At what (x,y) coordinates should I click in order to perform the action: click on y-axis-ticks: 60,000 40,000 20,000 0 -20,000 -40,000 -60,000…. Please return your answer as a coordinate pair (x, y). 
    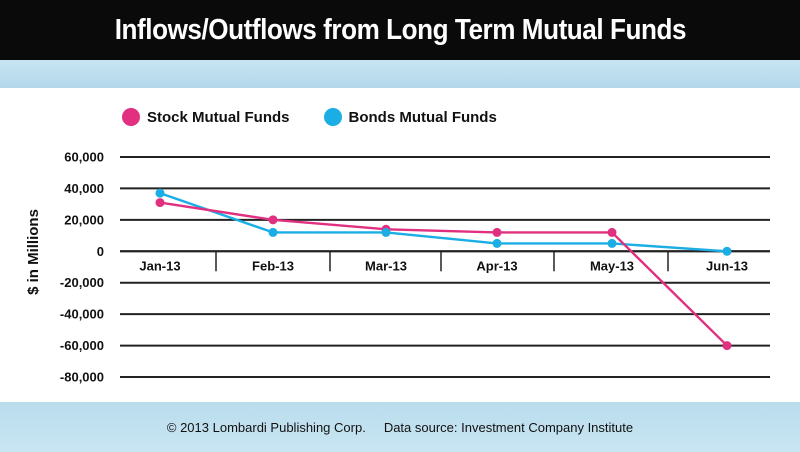
    Looking at the image, I should click on (82, 267).